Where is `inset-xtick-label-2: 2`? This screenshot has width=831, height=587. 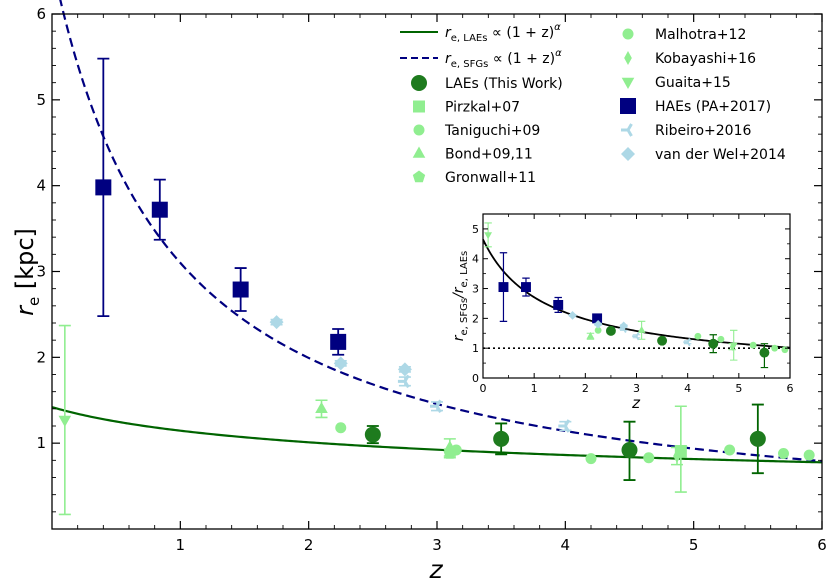 inset-xtick-label-2: 2 is located at coordinates (585, 388).